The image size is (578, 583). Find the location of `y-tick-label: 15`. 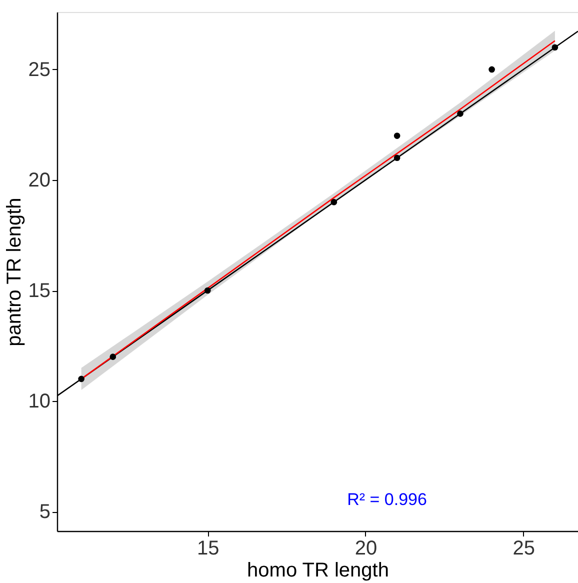

y-tick-label: 15 is located at coordinates (39, 291).